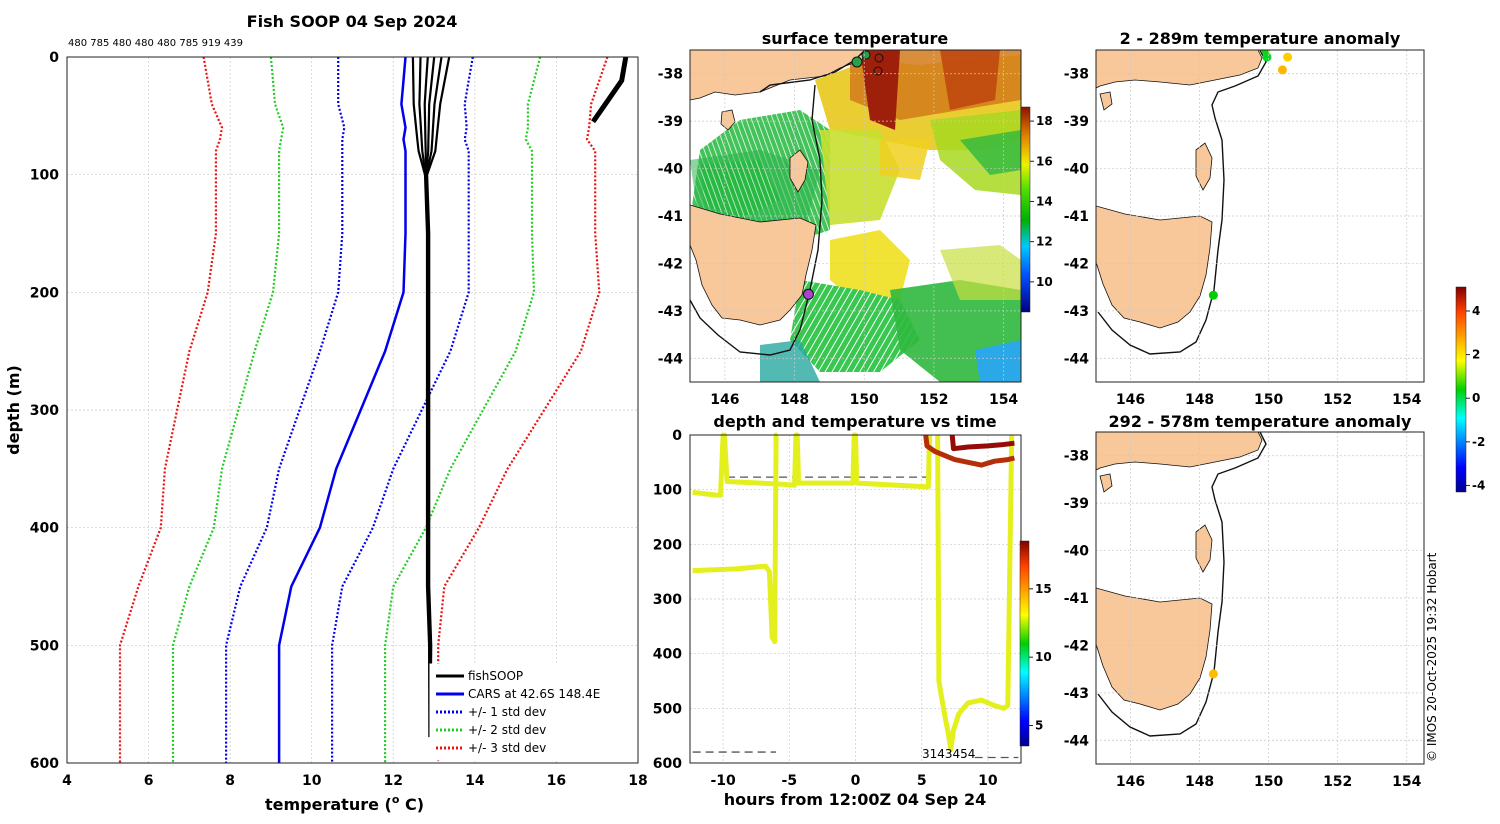 This screenshot has width=1500, height=824. I want to click on map-ytick: -42, so click(670, 264).